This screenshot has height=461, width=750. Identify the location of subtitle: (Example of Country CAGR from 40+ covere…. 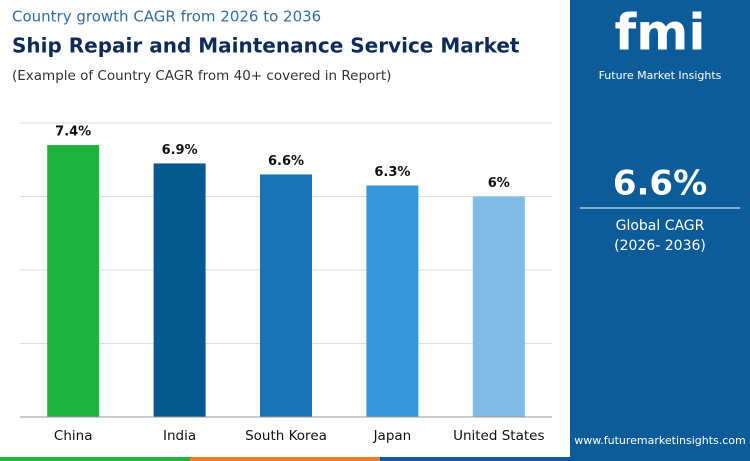
(201, 76).